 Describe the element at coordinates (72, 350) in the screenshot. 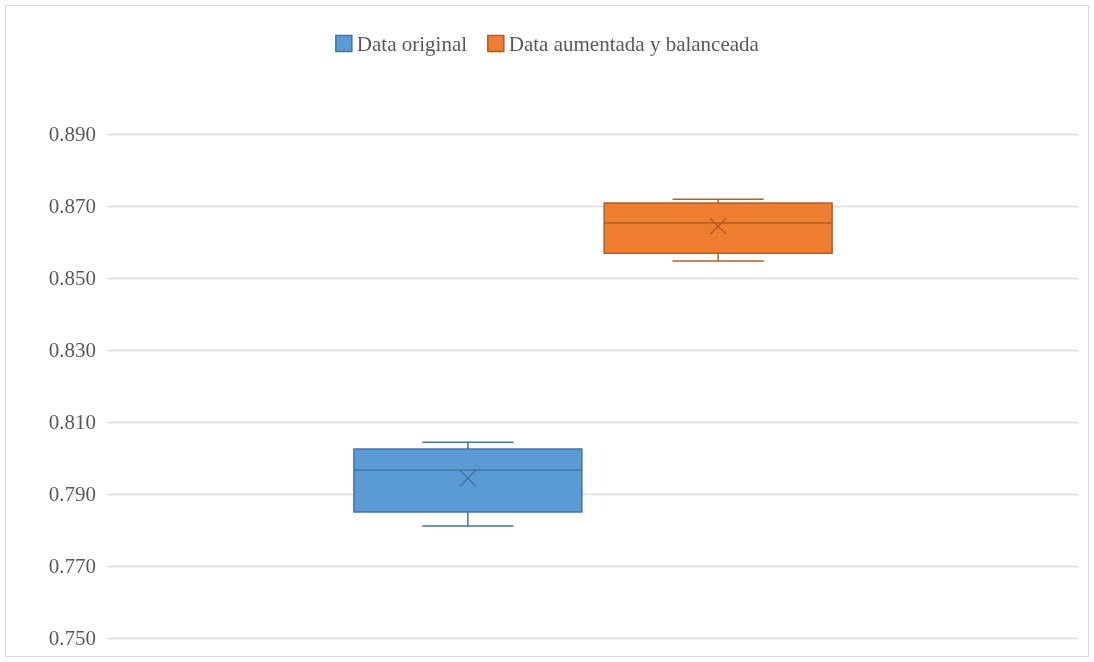

I see `y-tick-label: 0.830` at that location.